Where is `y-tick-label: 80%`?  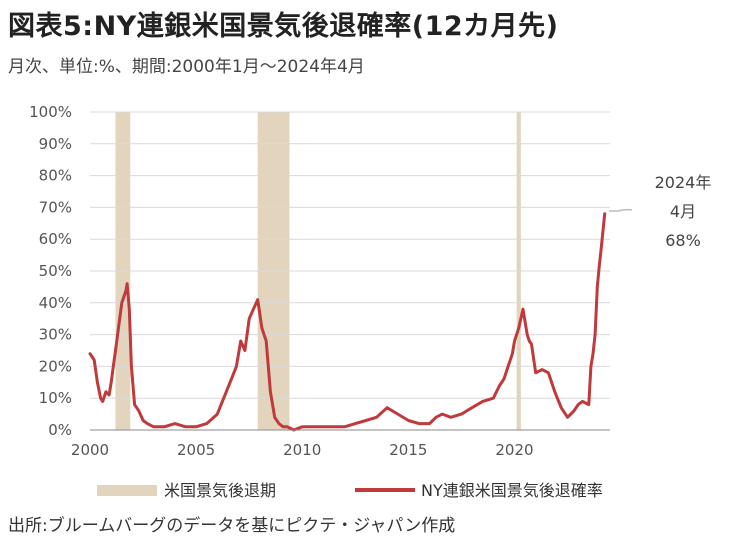
y-tick-label: 80% is located at coordinates (55, 176).